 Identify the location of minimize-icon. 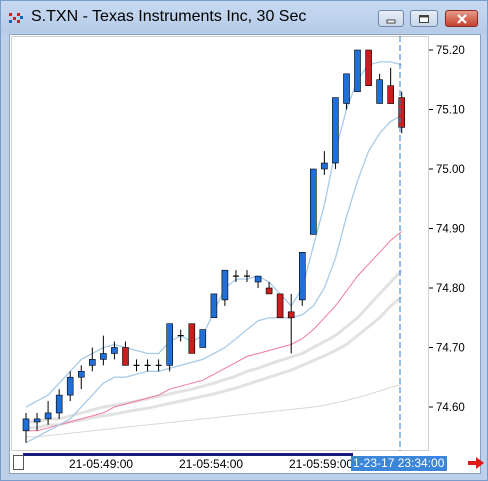
(391, 21).